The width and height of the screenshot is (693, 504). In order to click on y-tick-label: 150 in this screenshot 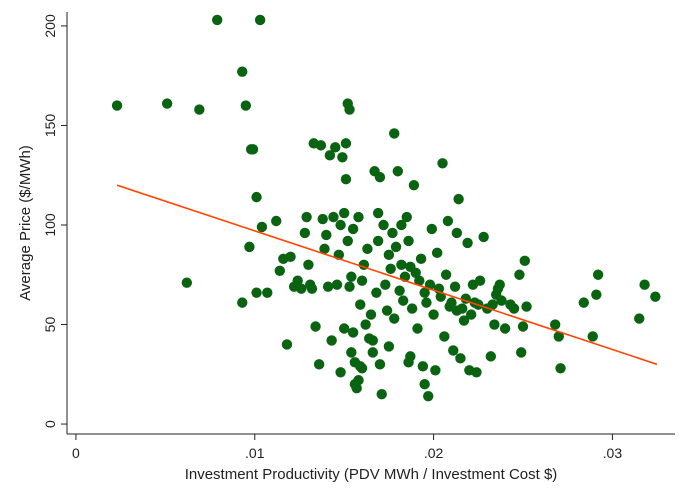, I will do `click(50, 126)`.